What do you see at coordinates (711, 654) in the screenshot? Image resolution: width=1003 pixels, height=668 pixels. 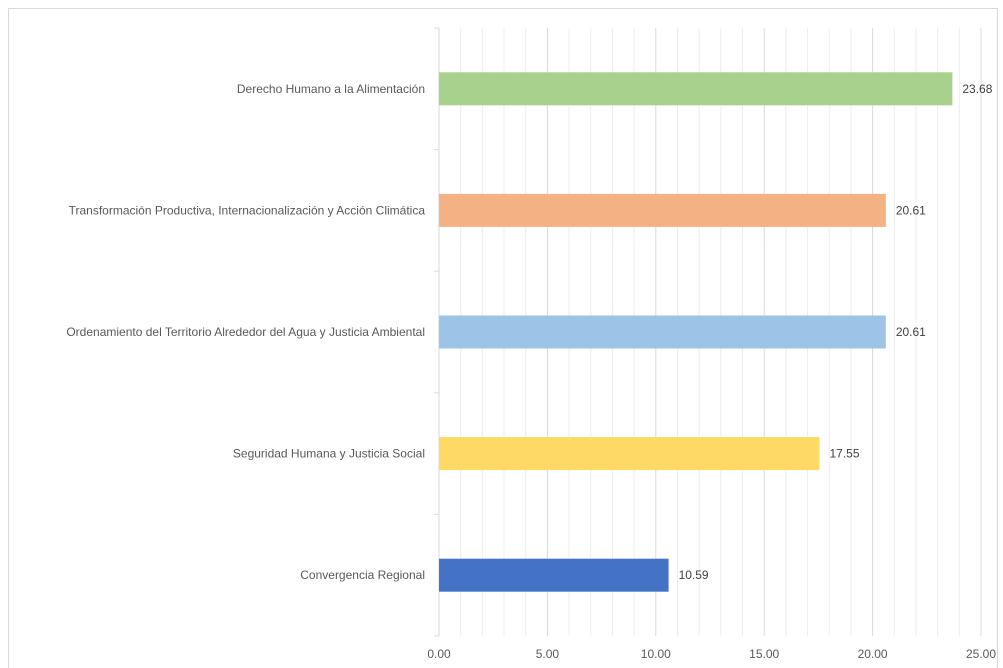 I see `x-tick-labels: 0.00 5.00 10.00 15.00 20.00 25.00` at bounding box center [711, 654].